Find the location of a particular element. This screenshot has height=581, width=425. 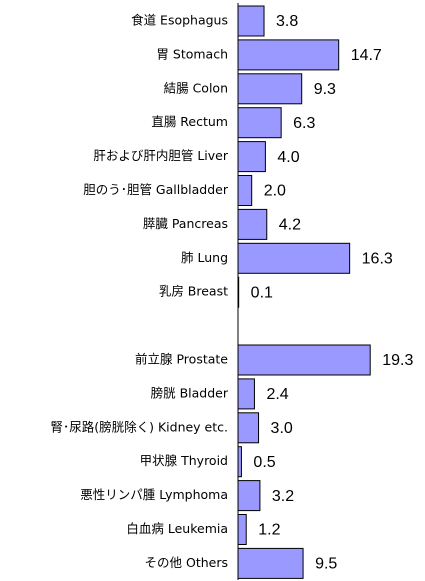

category-label: 腎･尿路(膀胱除く) Kidney etc. is located at coordinates (139, 426).